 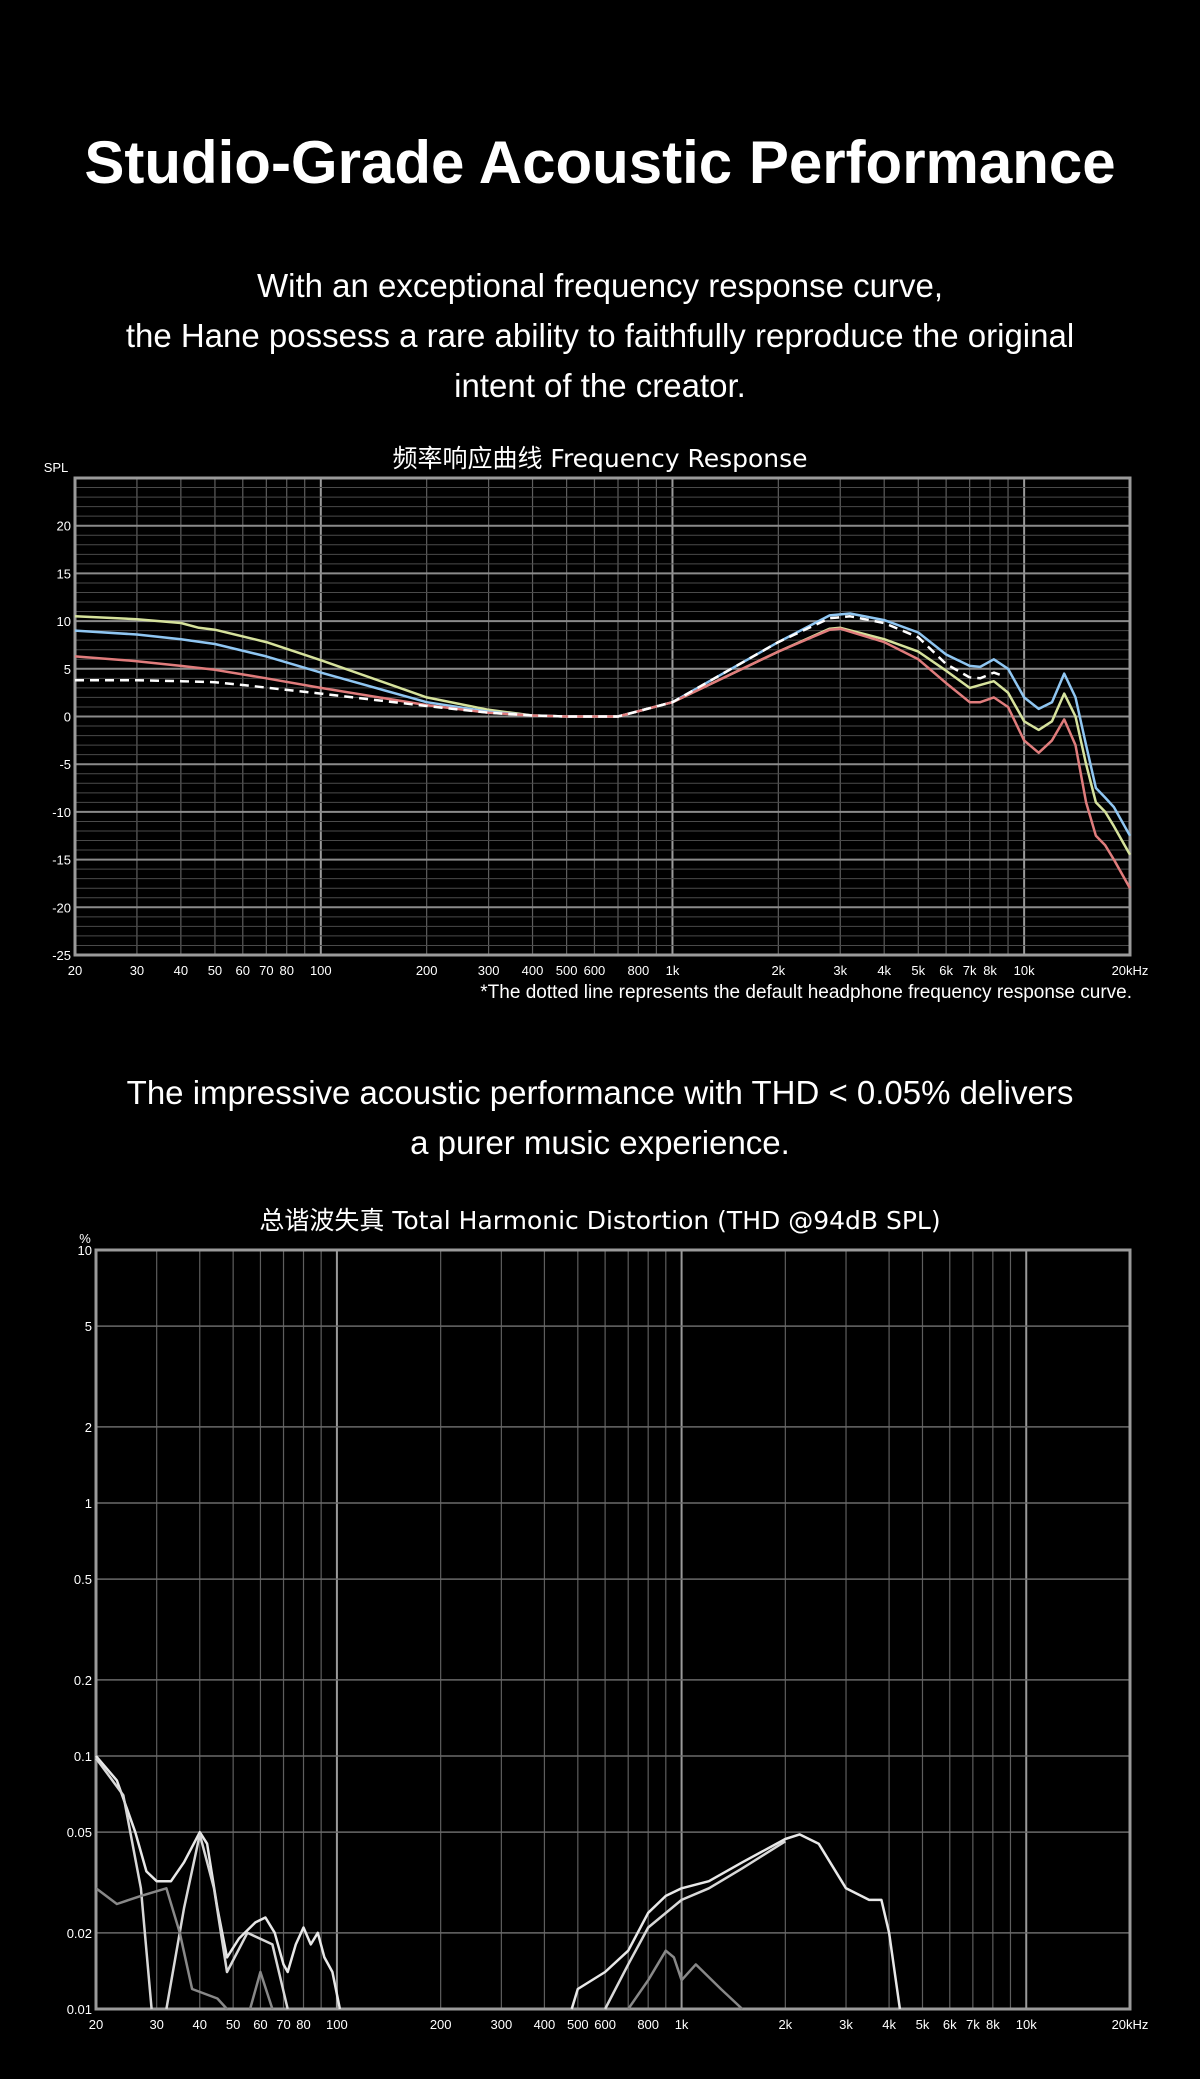 I want to click on y-tick-label: 0, so click(x=67, y=717).